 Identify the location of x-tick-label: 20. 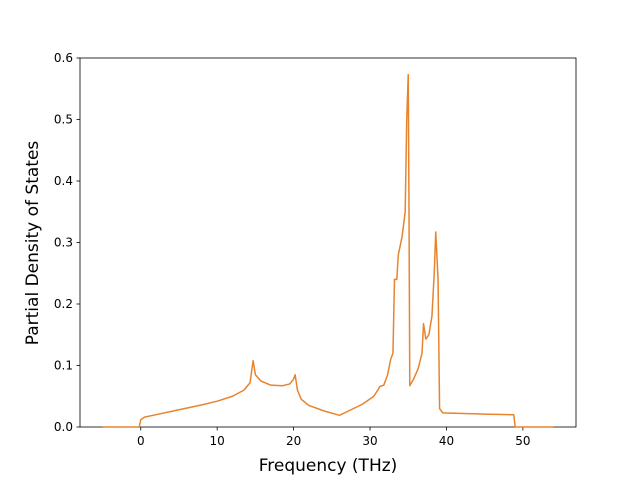
(293, 441).